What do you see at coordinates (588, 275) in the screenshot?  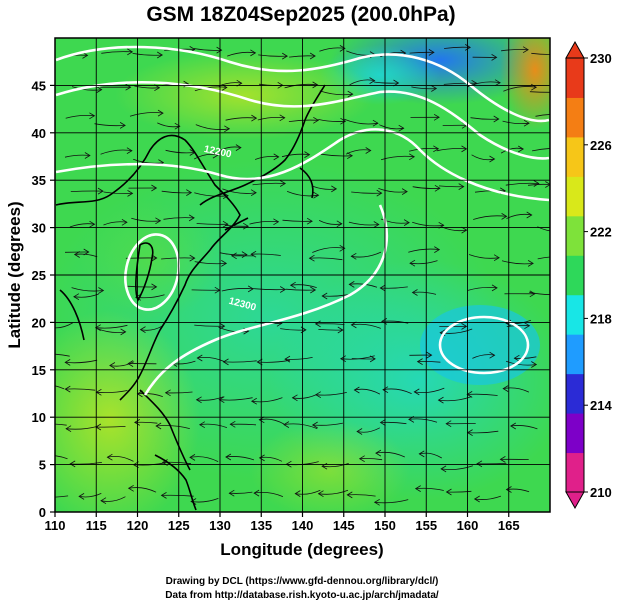 I see `colorbar: 210 214 218 222 226 230` at bounding box center [588, 275].